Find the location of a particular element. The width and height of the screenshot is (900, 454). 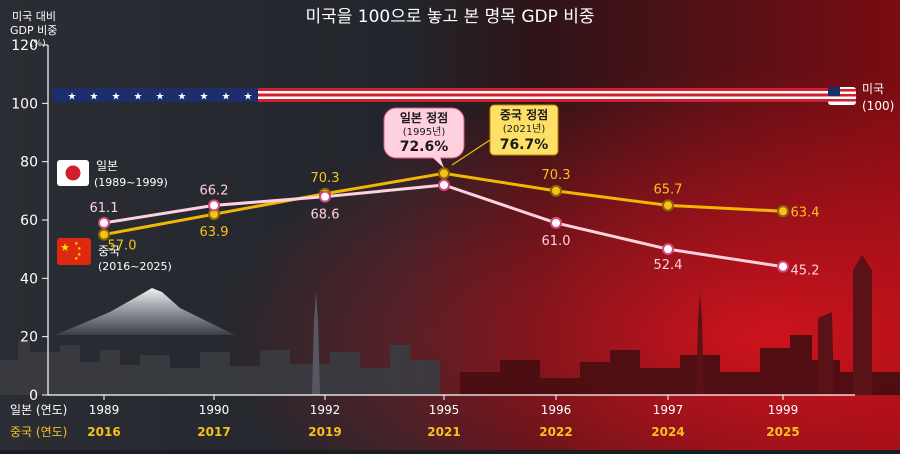

china-data-label: 63.4 is located at coordinates (805, 212).